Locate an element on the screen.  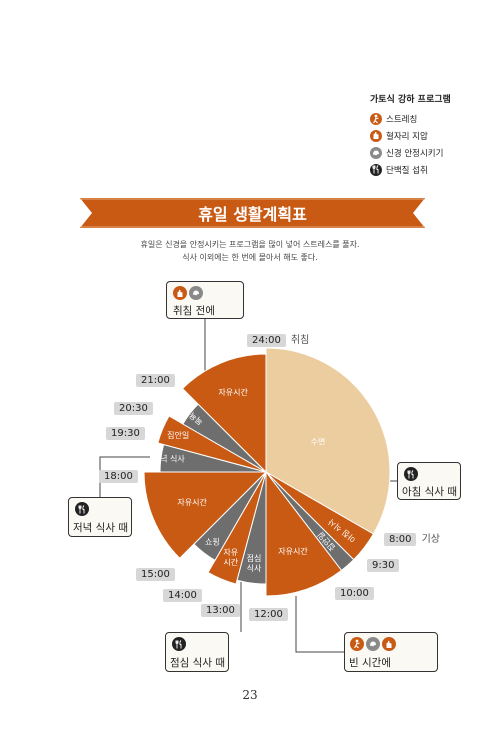
callout-text: 빈 시간에 is located at coordinates (370, 663).